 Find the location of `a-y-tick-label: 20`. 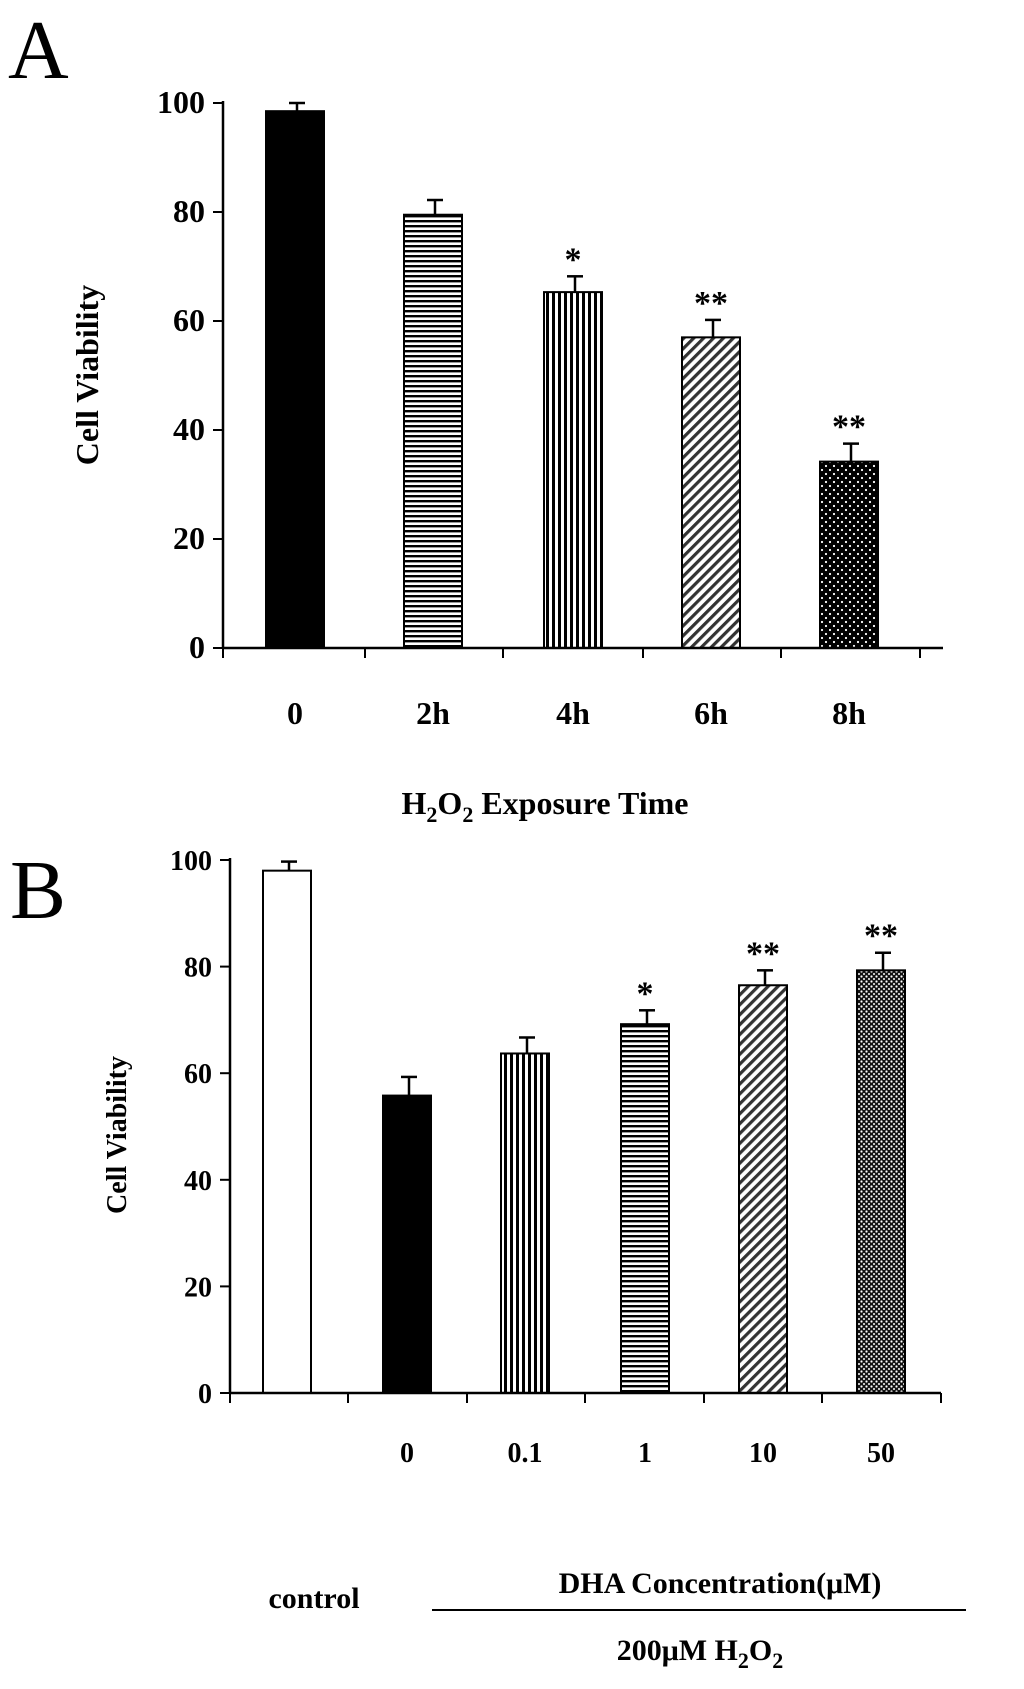

a-y-tick-label: 20 is located at coordinates (189, 538).